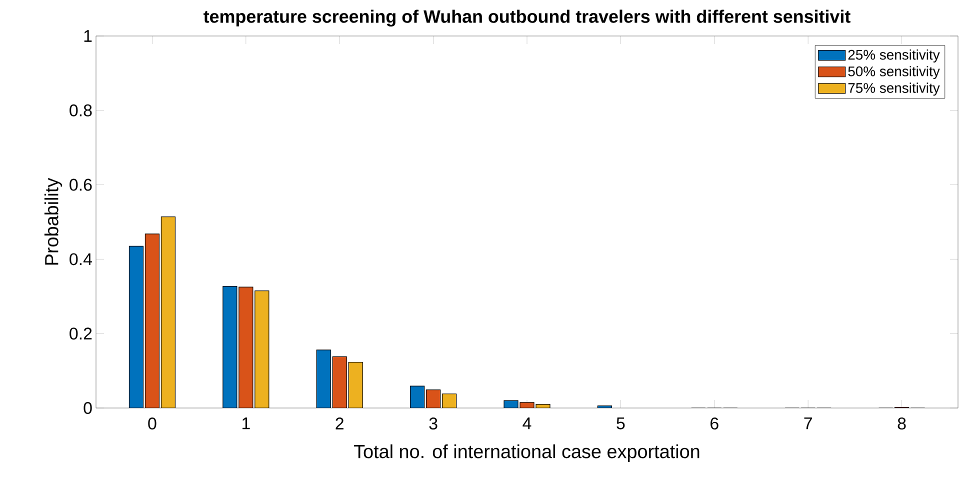 The width and height of the screenshot is (970, 478). What do you see at coordinates (246, 424) in the screenshot?
I see `x-tick-label: 1` at bounding box center [246, 424].